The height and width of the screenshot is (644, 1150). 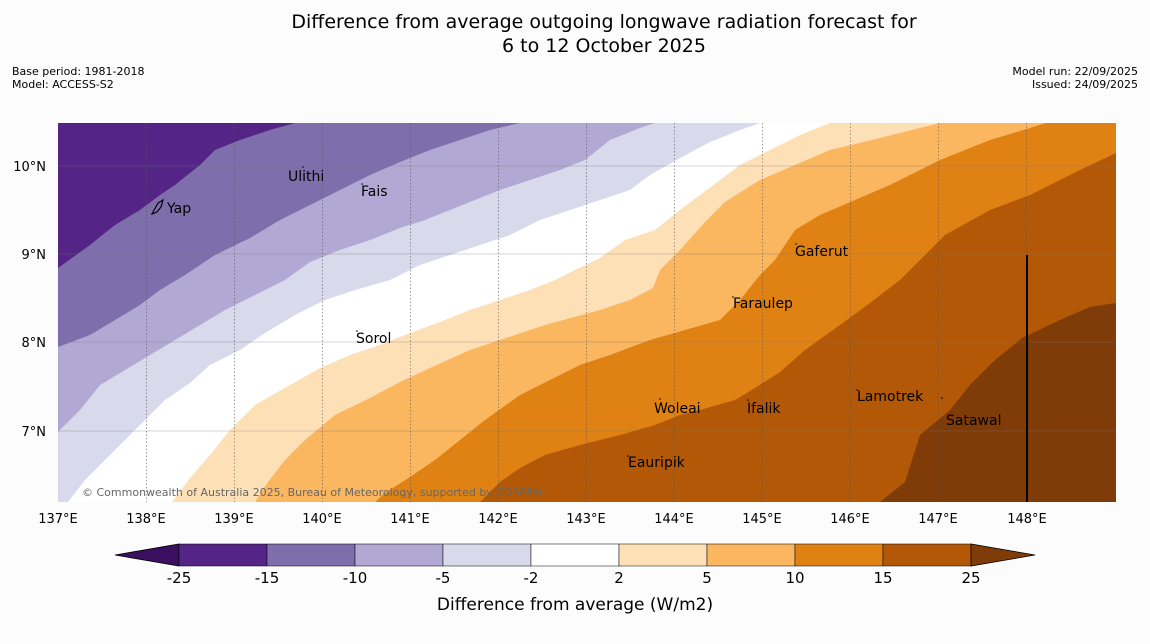 I want to click on yap-island-shape, so click(x=157, y=207).